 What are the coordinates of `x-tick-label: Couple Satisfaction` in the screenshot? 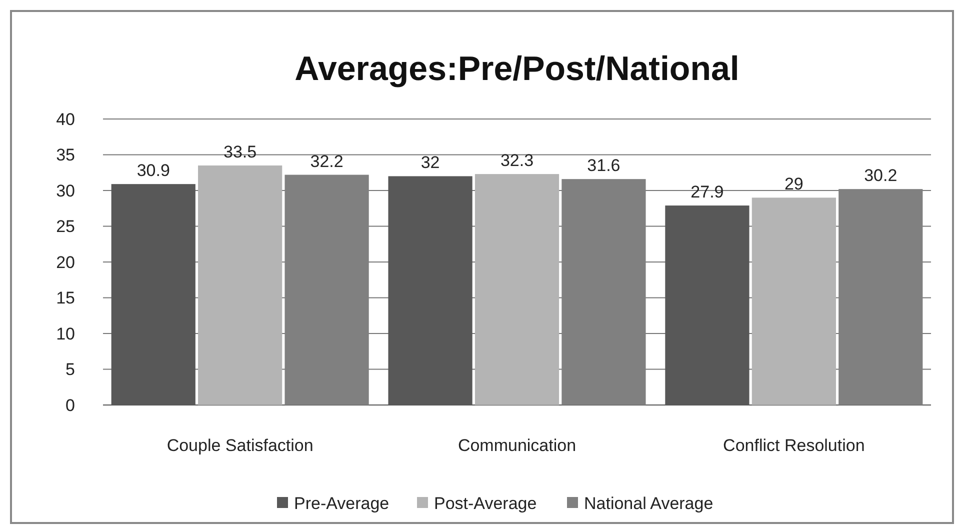 It's located at (240, 445).